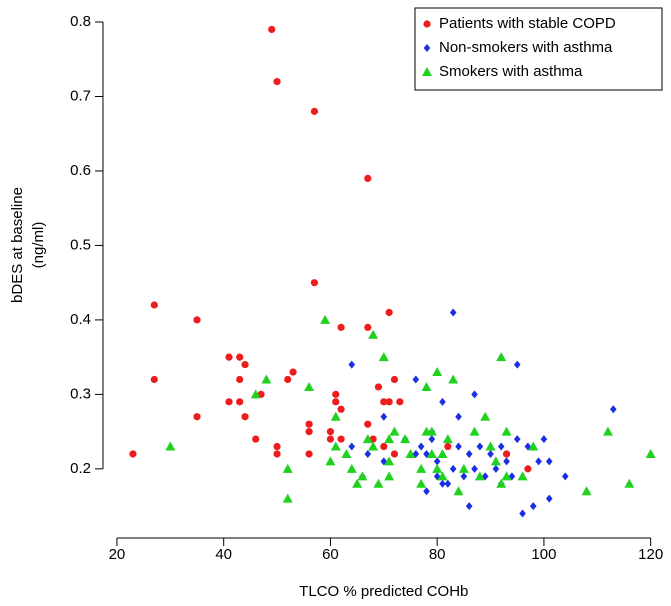  I want to click on x-tick-label: 120, so click(650, 554).